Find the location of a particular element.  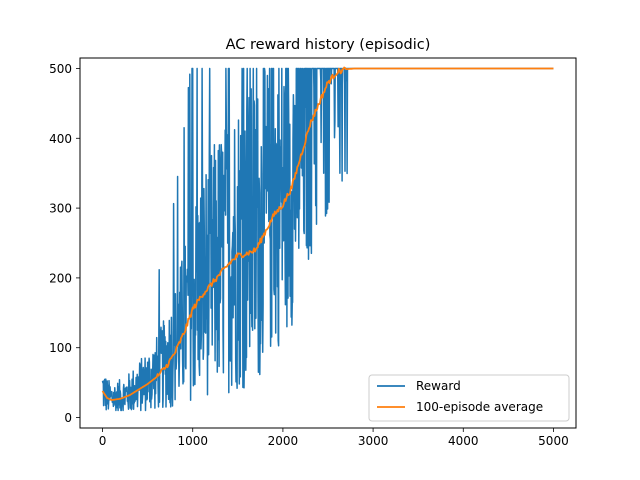

y-tick-label: 400 is located at coordinates (60, 139).